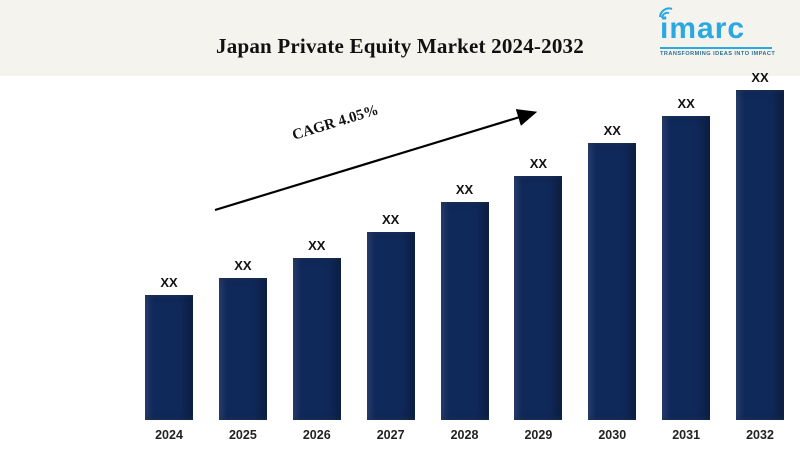 The image size is (800, 450). What do you see at coordinates (686, 435) in the screenshot?
I see `x-axis-label: 2031` at bounding box center [686, 435].